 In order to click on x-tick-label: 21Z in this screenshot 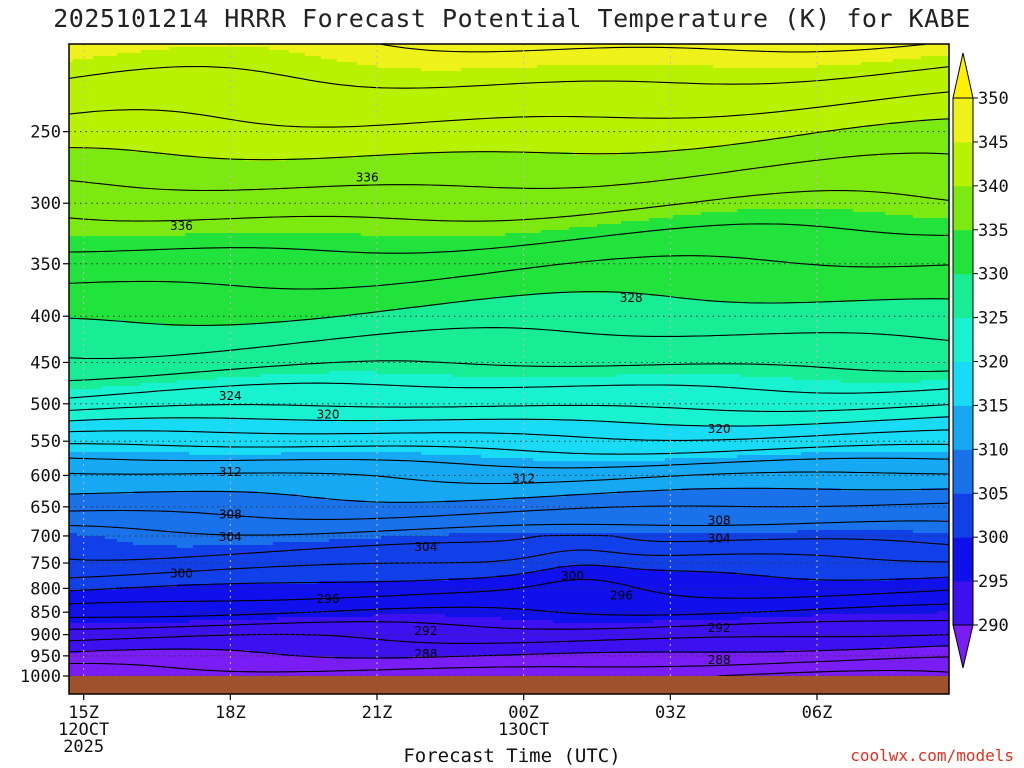, I will do `click(377, 713)`.